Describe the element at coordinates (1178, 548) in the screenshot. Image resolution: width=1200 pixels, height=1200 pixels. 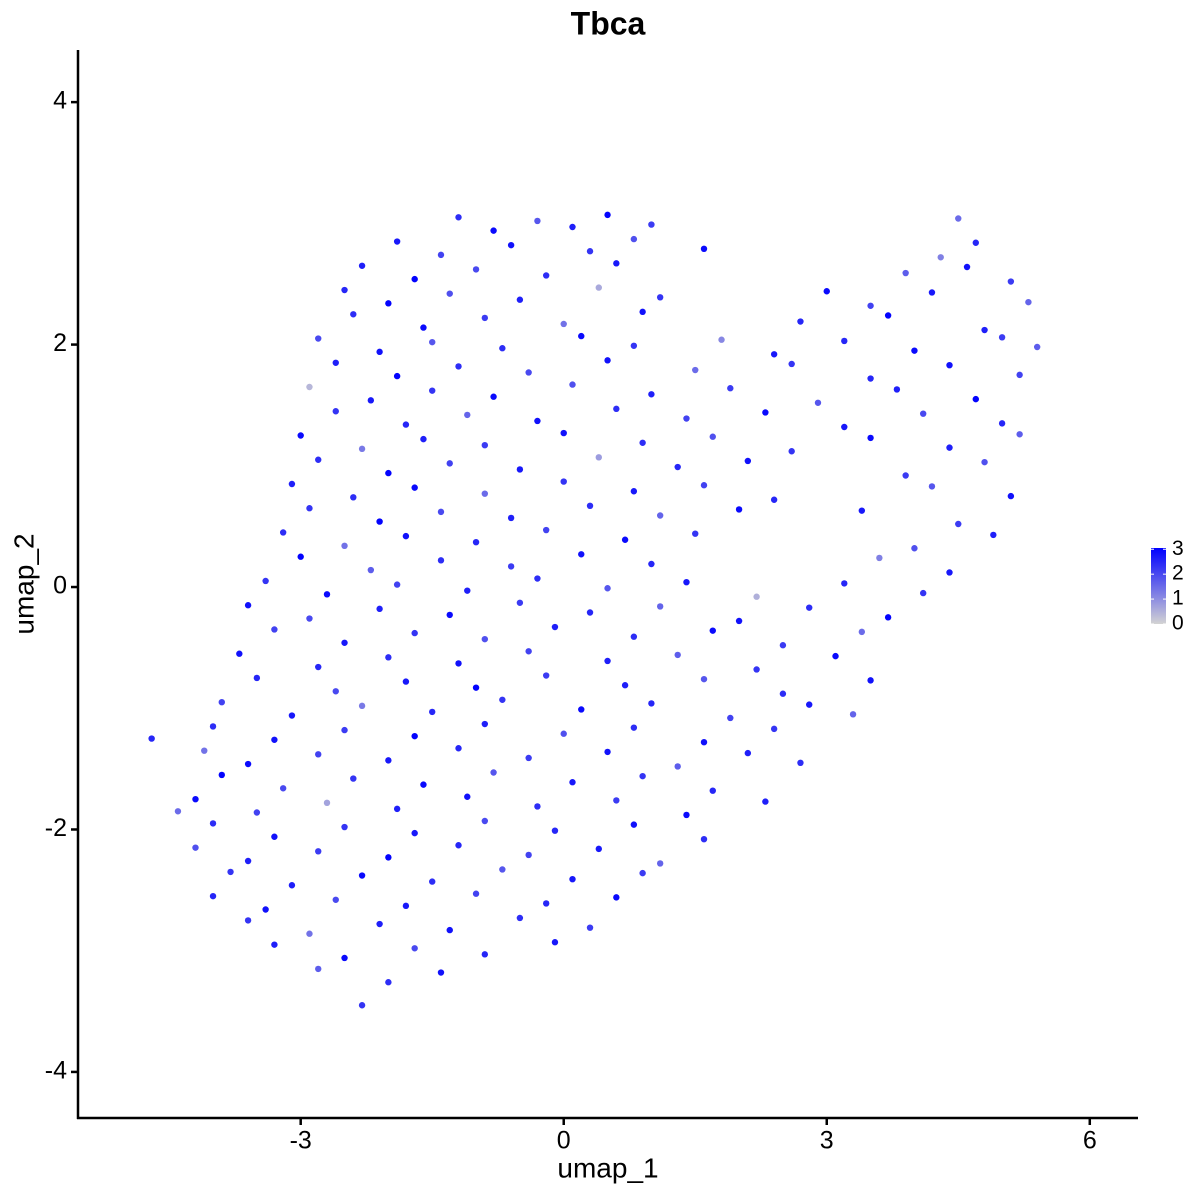
I see `colorbar-tick-label: 3` at that location.